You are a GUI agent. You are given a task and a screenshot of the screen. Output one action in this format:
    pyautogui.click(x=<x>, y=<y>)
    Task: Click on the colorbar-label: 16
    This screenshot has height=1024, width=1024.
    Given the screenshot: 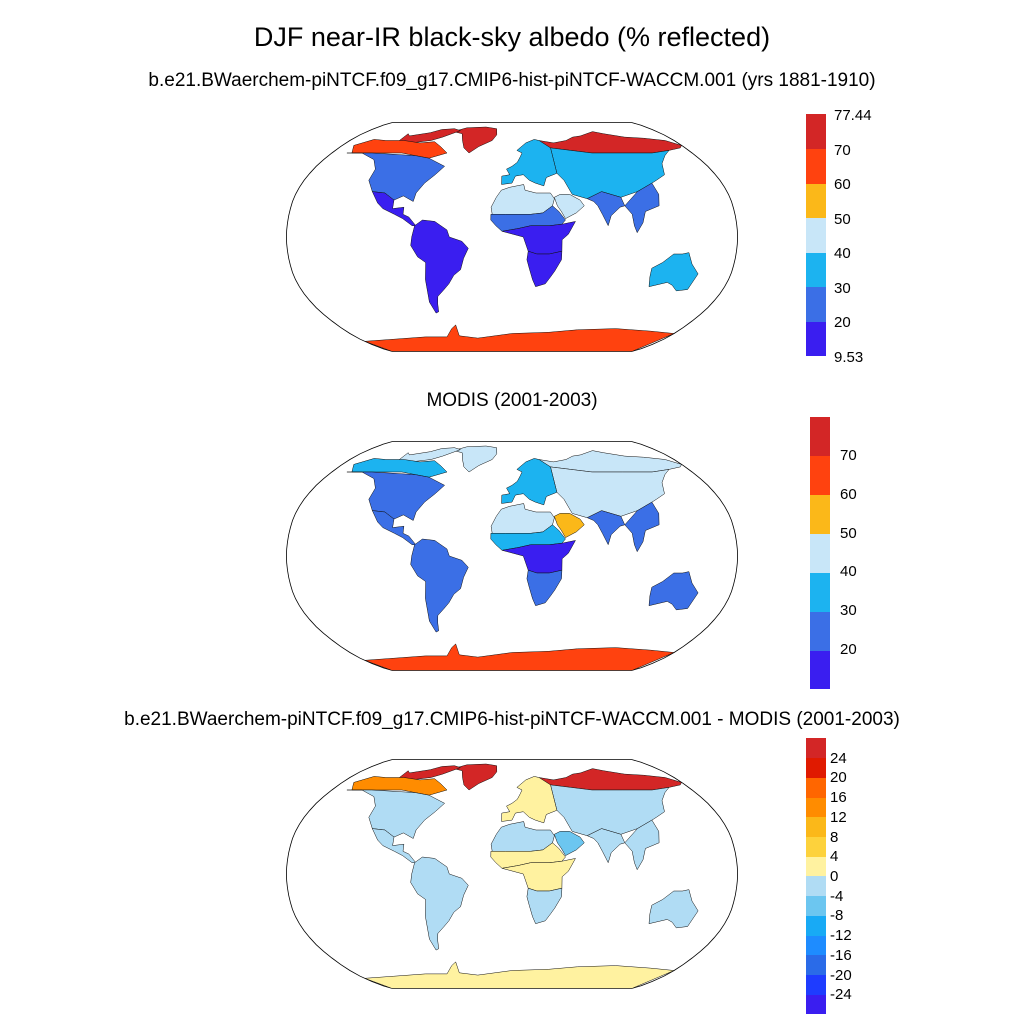 What is the action you would take?
    pyautogui.click(x=838, y=798)
    